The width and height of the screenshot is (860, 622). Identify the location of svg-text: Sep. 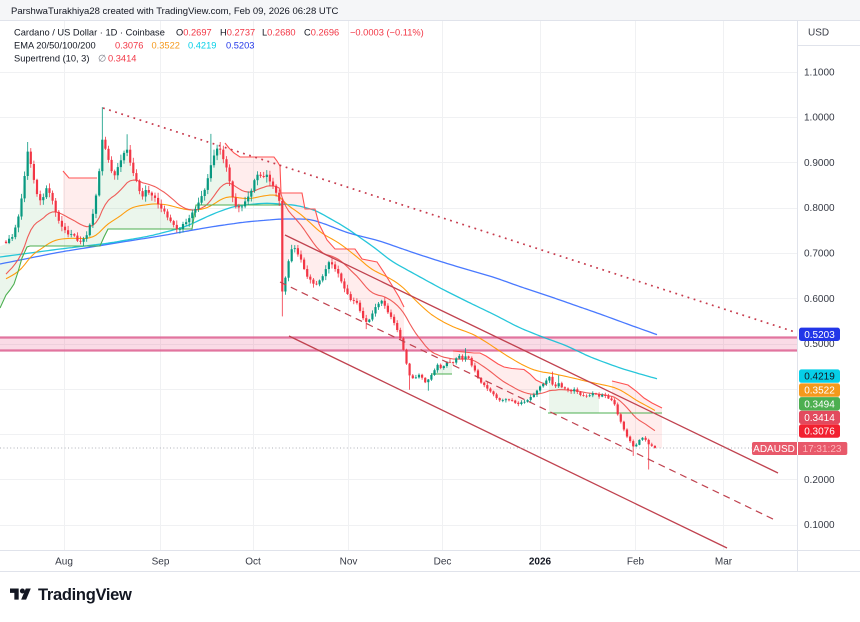
(161, 562).